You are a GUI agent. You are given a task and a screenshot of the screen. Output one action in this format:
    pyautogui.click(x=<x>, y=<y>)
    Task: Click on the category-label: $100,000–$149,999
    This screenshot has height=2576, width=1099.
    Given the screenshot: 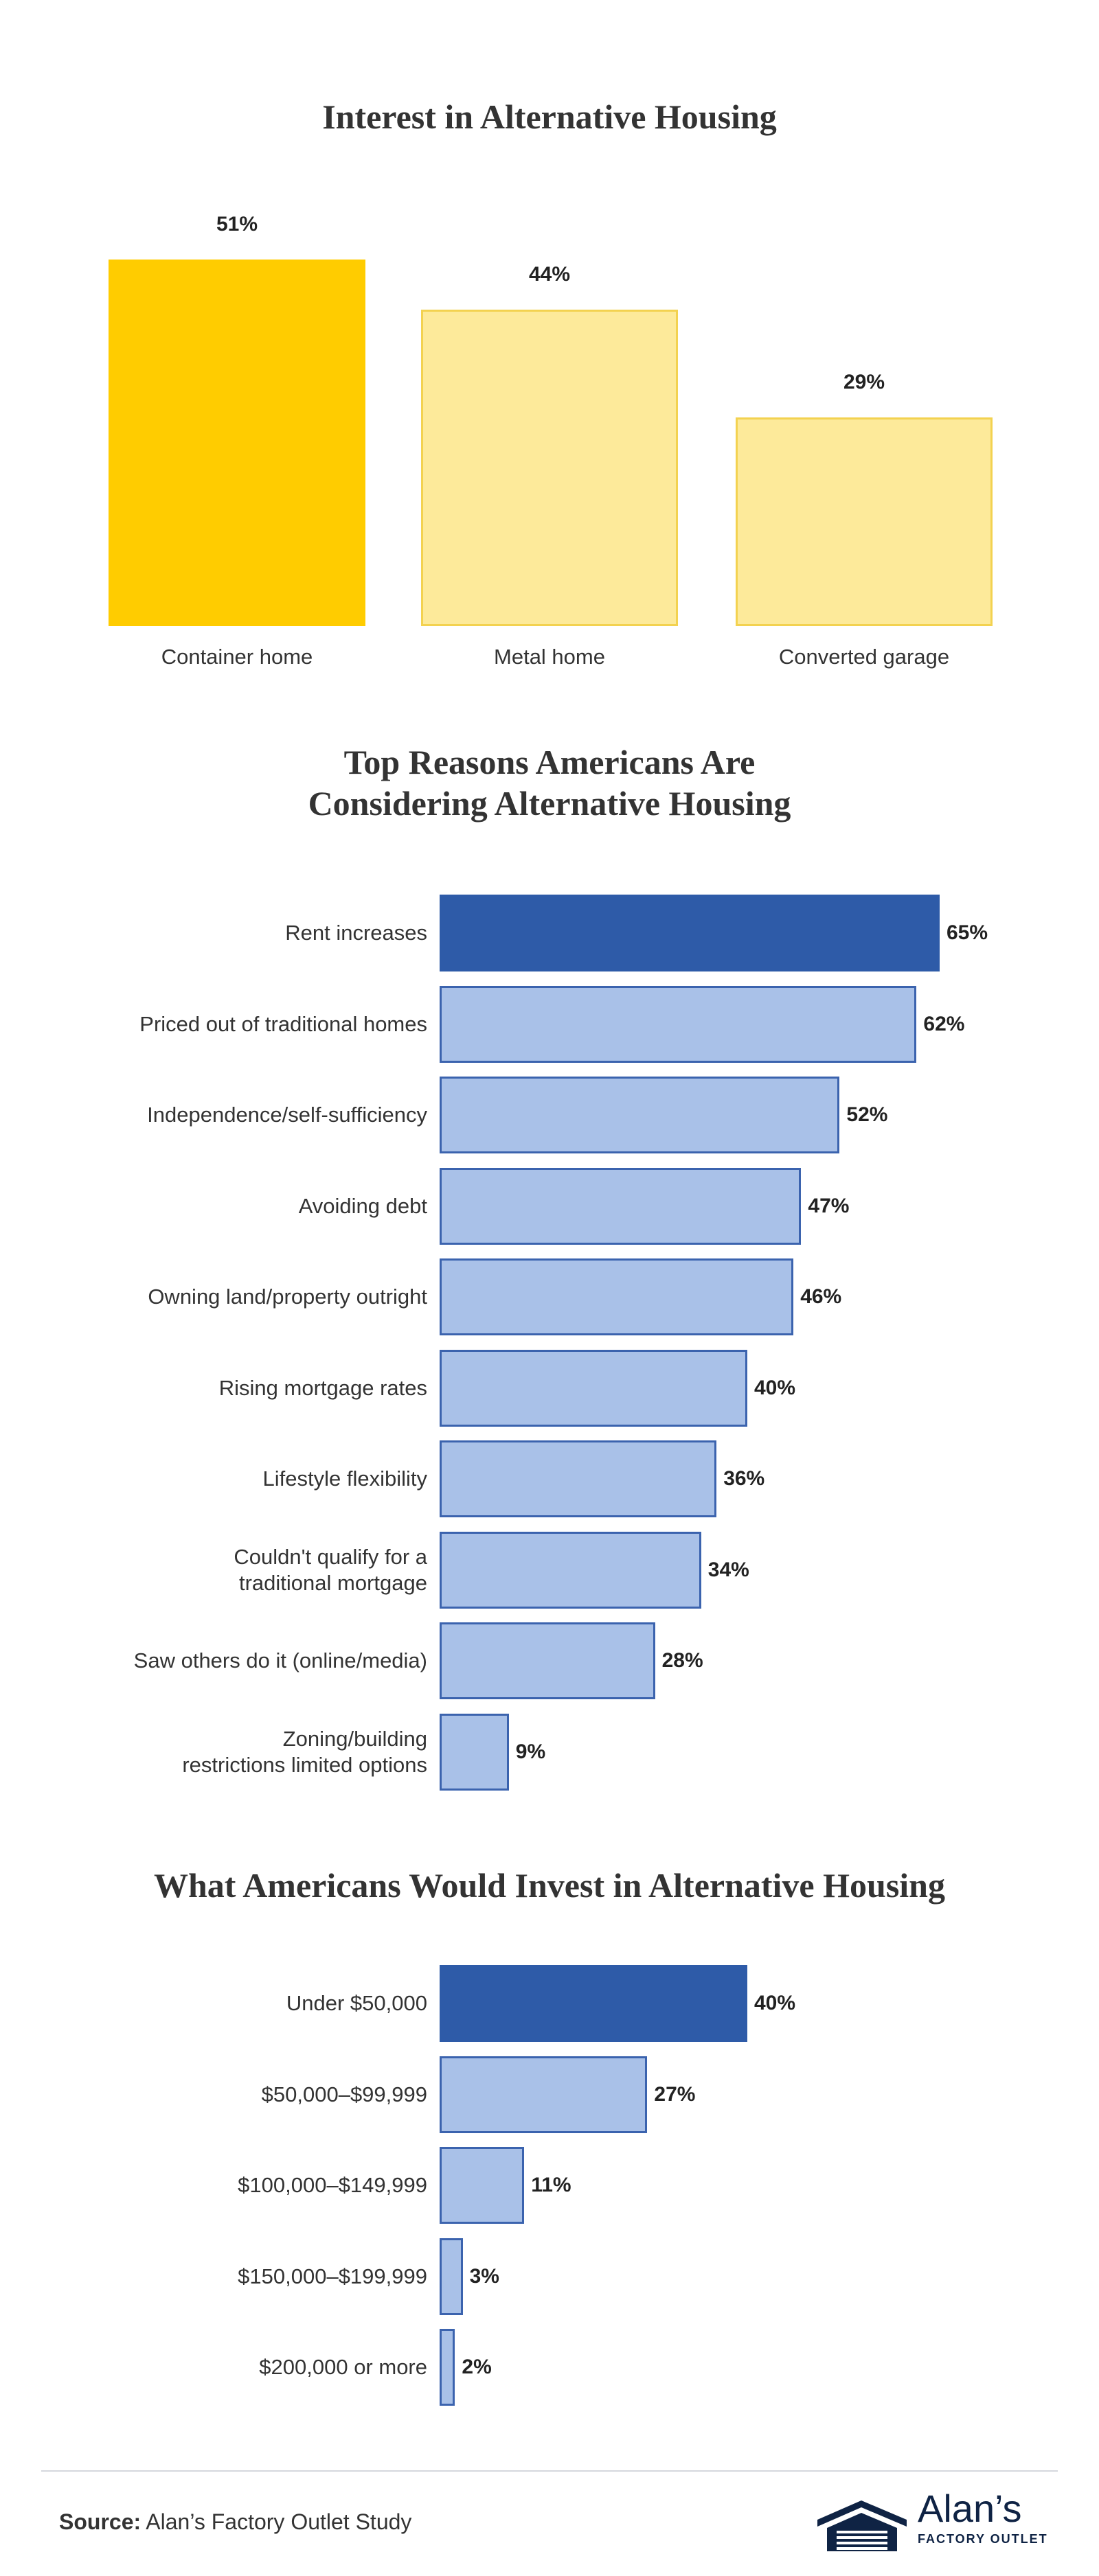 What is the action you would take?
    pyautogui.click(x=332, y=2185)
    